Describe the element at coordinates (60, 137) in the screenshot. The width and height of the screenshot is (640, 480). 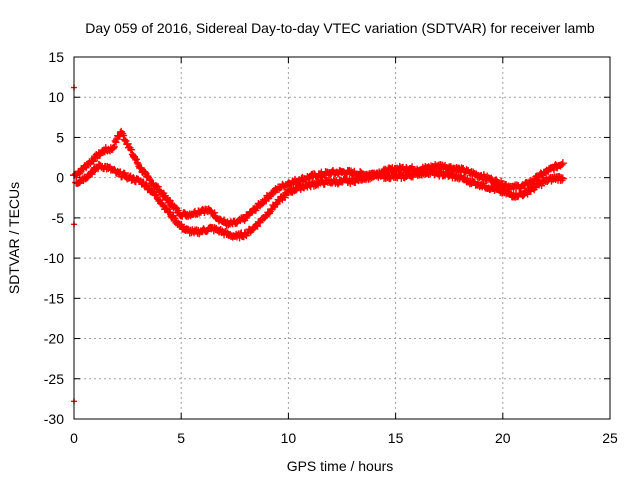
I see `y-tick-label: 5` at that location.